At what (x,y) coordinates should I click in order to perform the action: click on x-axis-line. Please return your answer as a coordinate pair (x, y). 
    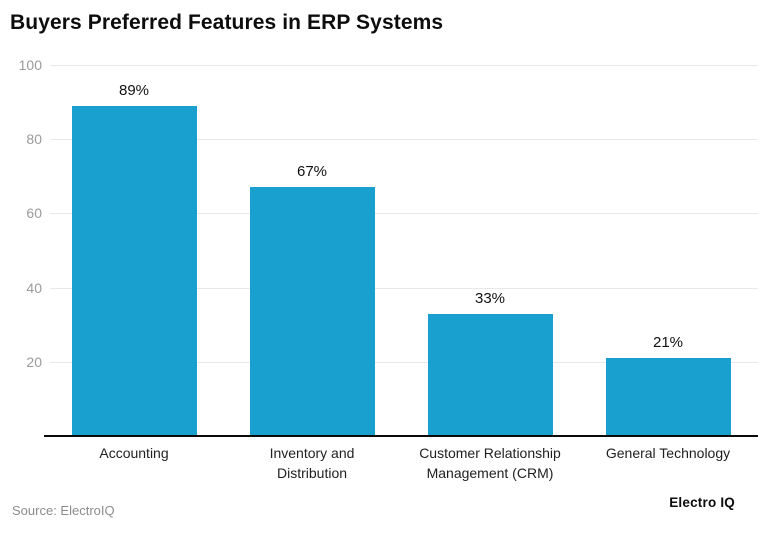
    Looking at the image, I should click on (401, 436).